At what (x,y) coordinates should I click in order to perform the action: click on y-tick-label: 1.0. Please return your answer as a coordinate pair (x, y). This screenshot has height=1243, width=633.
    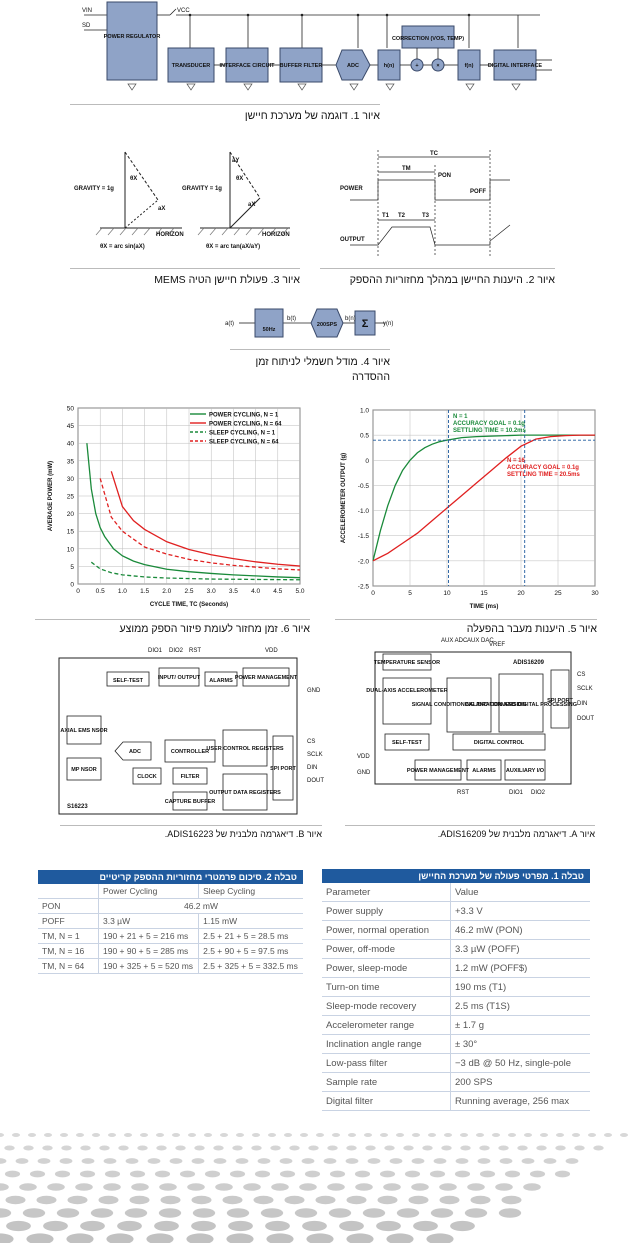
    Looking at the image, I should click on (364, 411).